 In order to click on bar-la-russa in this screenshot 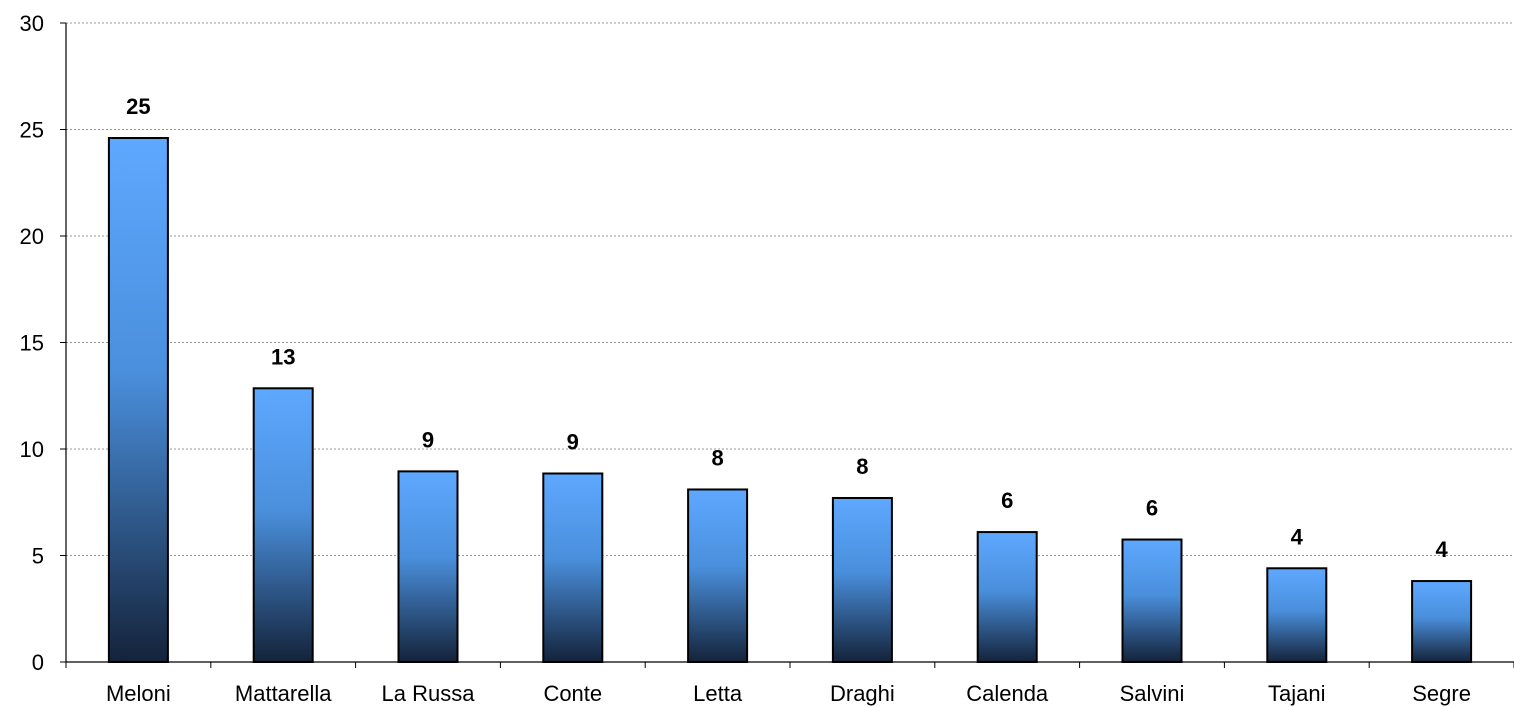, I will do `click(428, 566)`.